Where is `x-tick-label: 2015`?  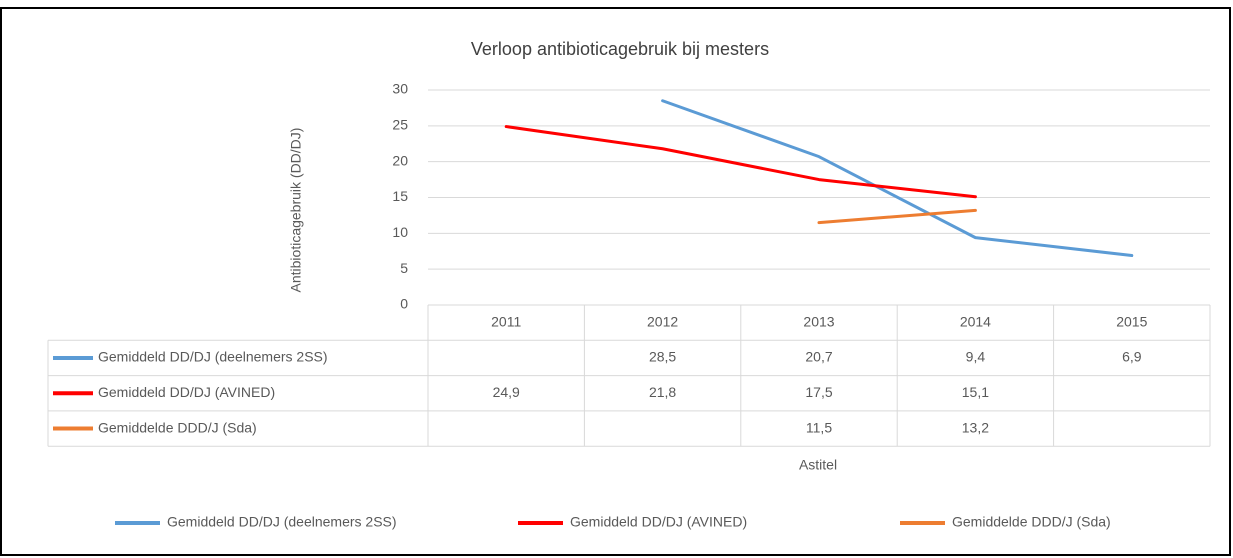
x-tick-label: 2015 is located at coordinates (1131, 321).